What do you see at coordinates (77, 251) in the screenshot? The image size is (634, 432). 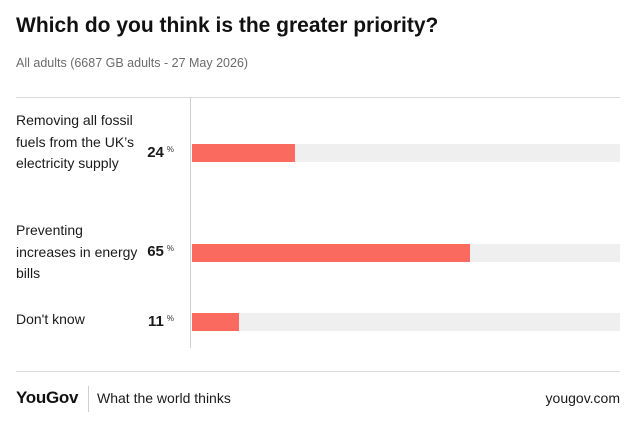 I see `category-label-preventing-increases: Preventing increases in energy bills` at bounding box center [77, 251].